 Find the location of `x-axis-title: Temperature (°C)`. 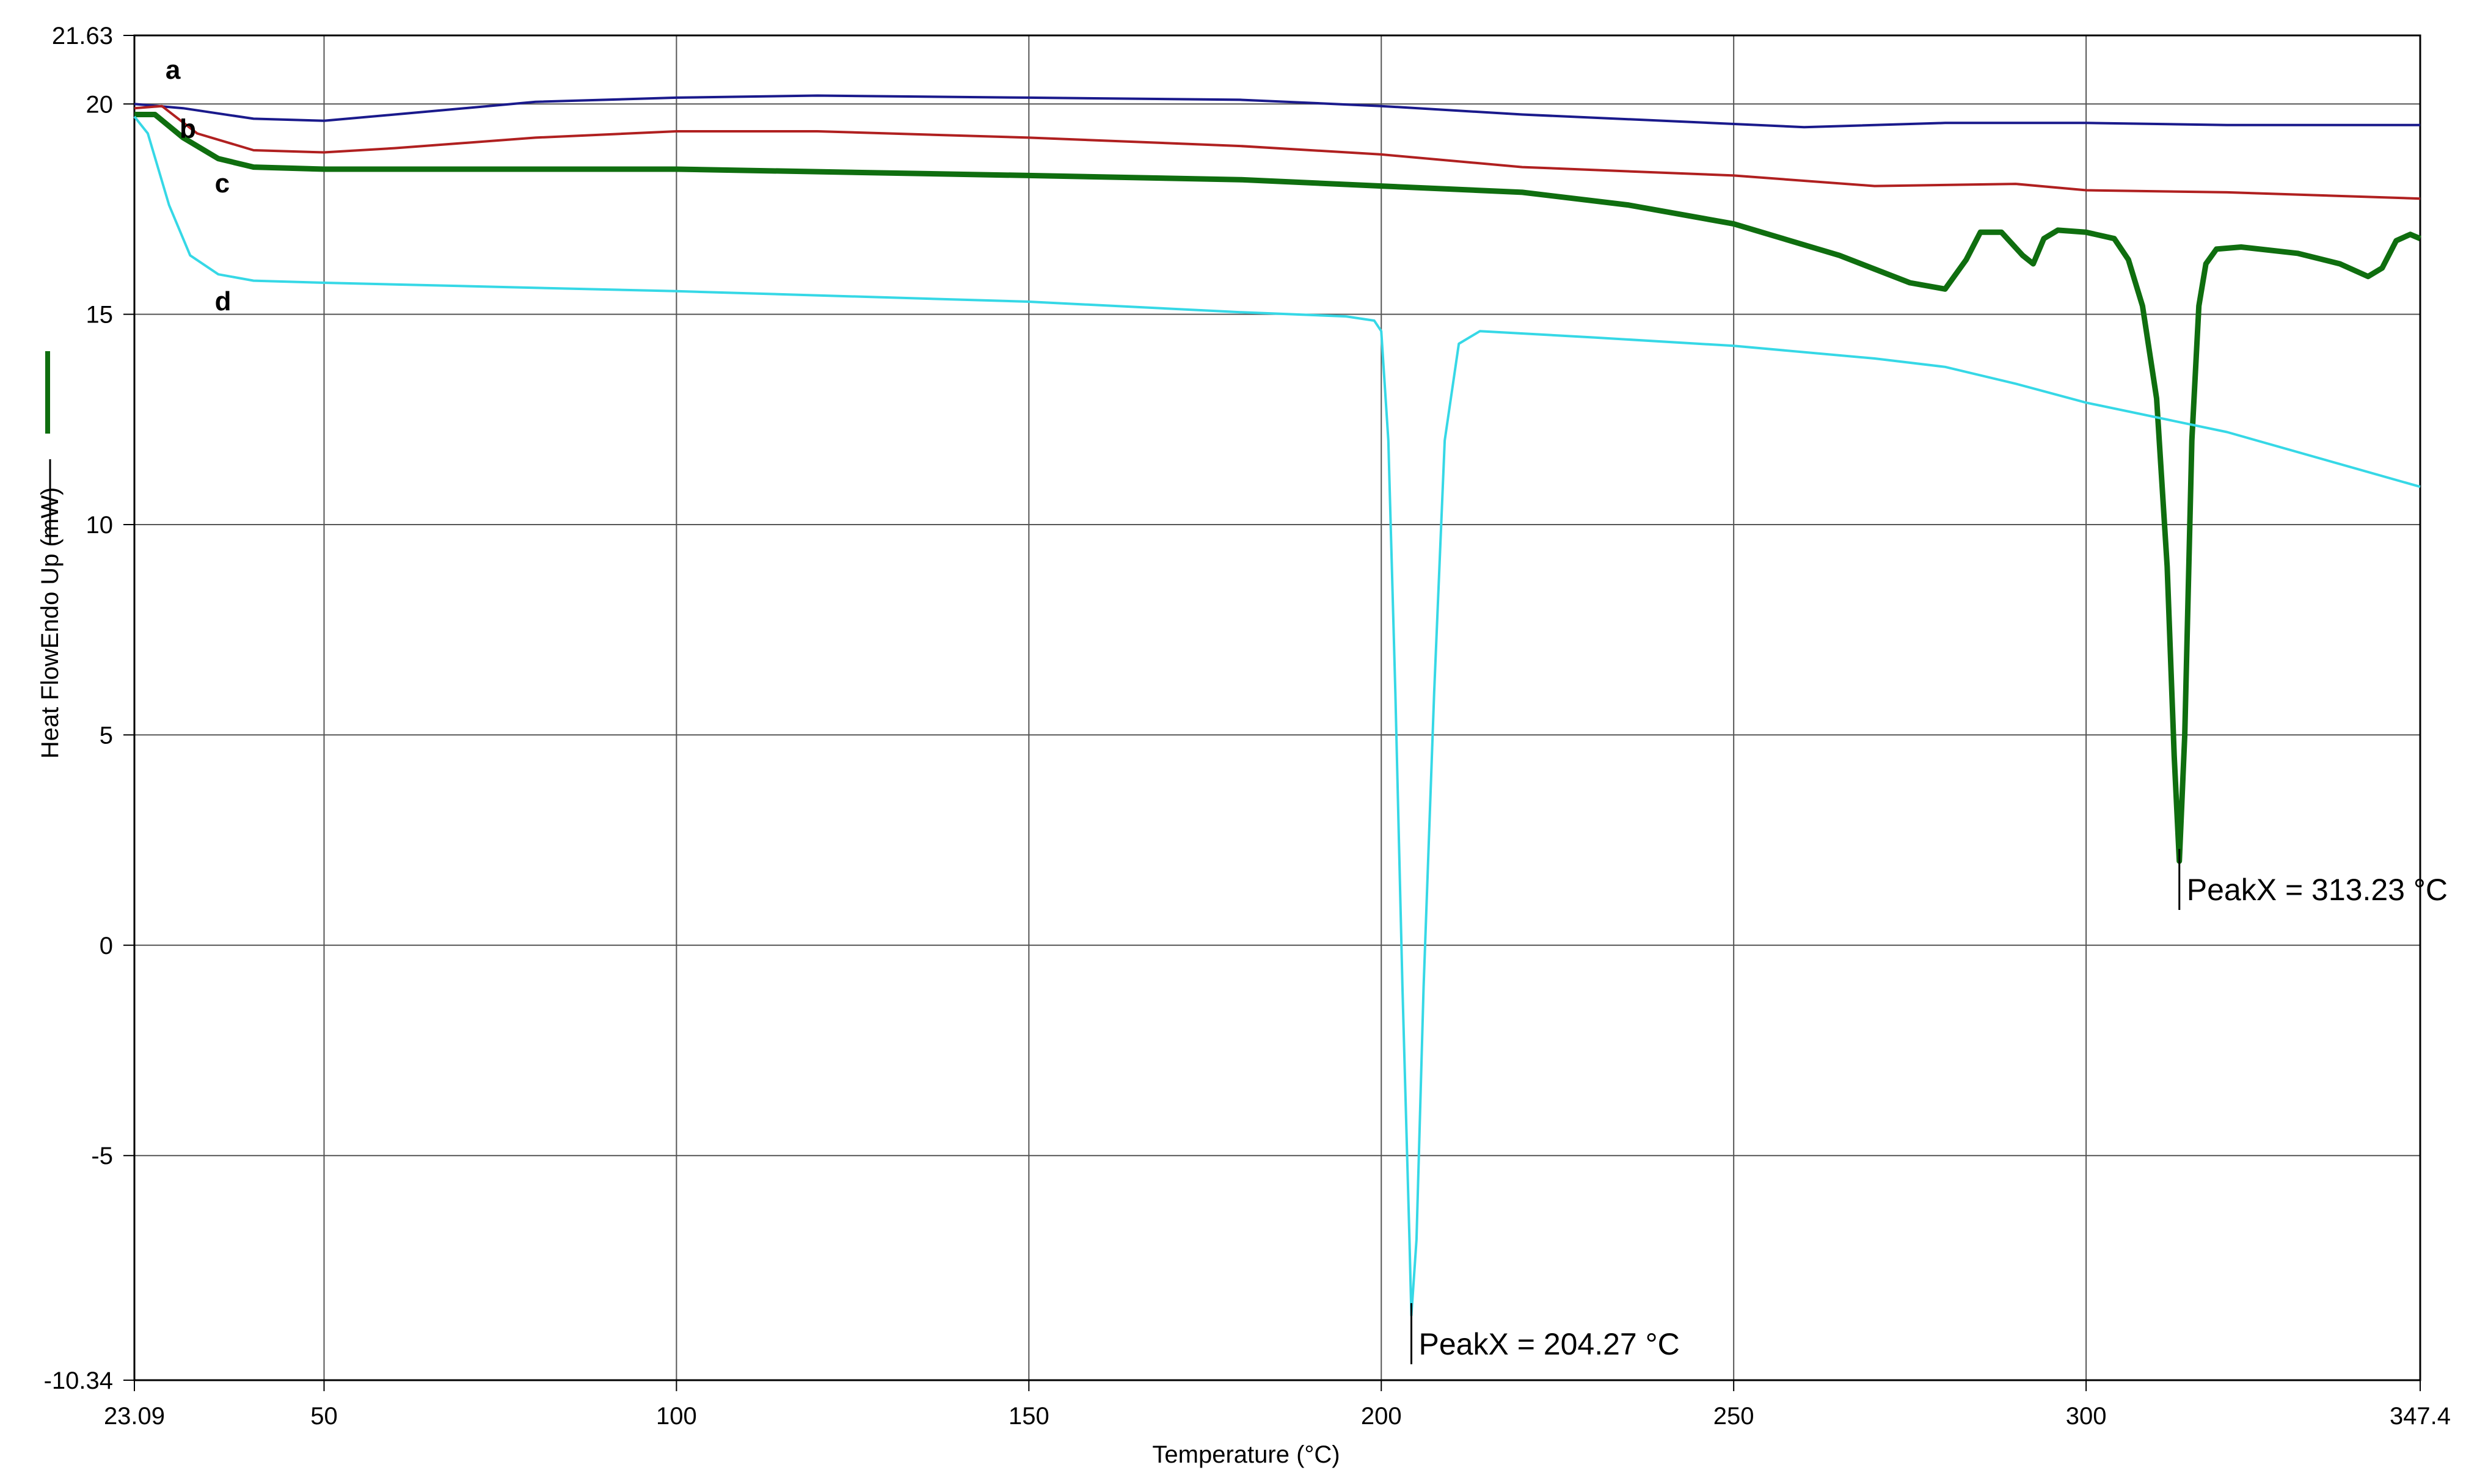

x-axis-title: Temperature (°C) is located at coordinates (1246, 1455).